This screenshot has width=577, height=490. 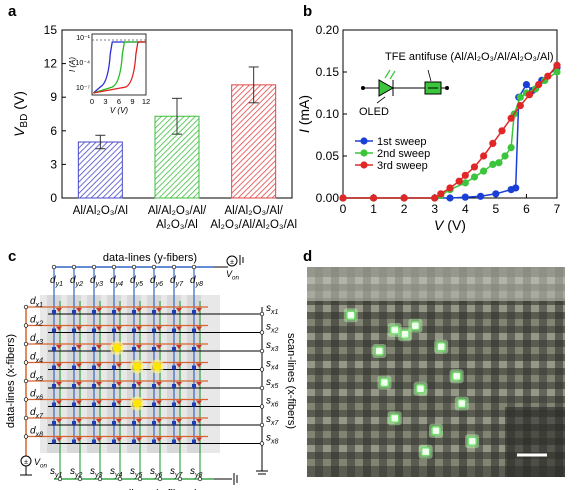 What do you see at coordinates (36, 302) in the screenshot?
I see `data-x-label: dx1` at bounding box center [36, 302].